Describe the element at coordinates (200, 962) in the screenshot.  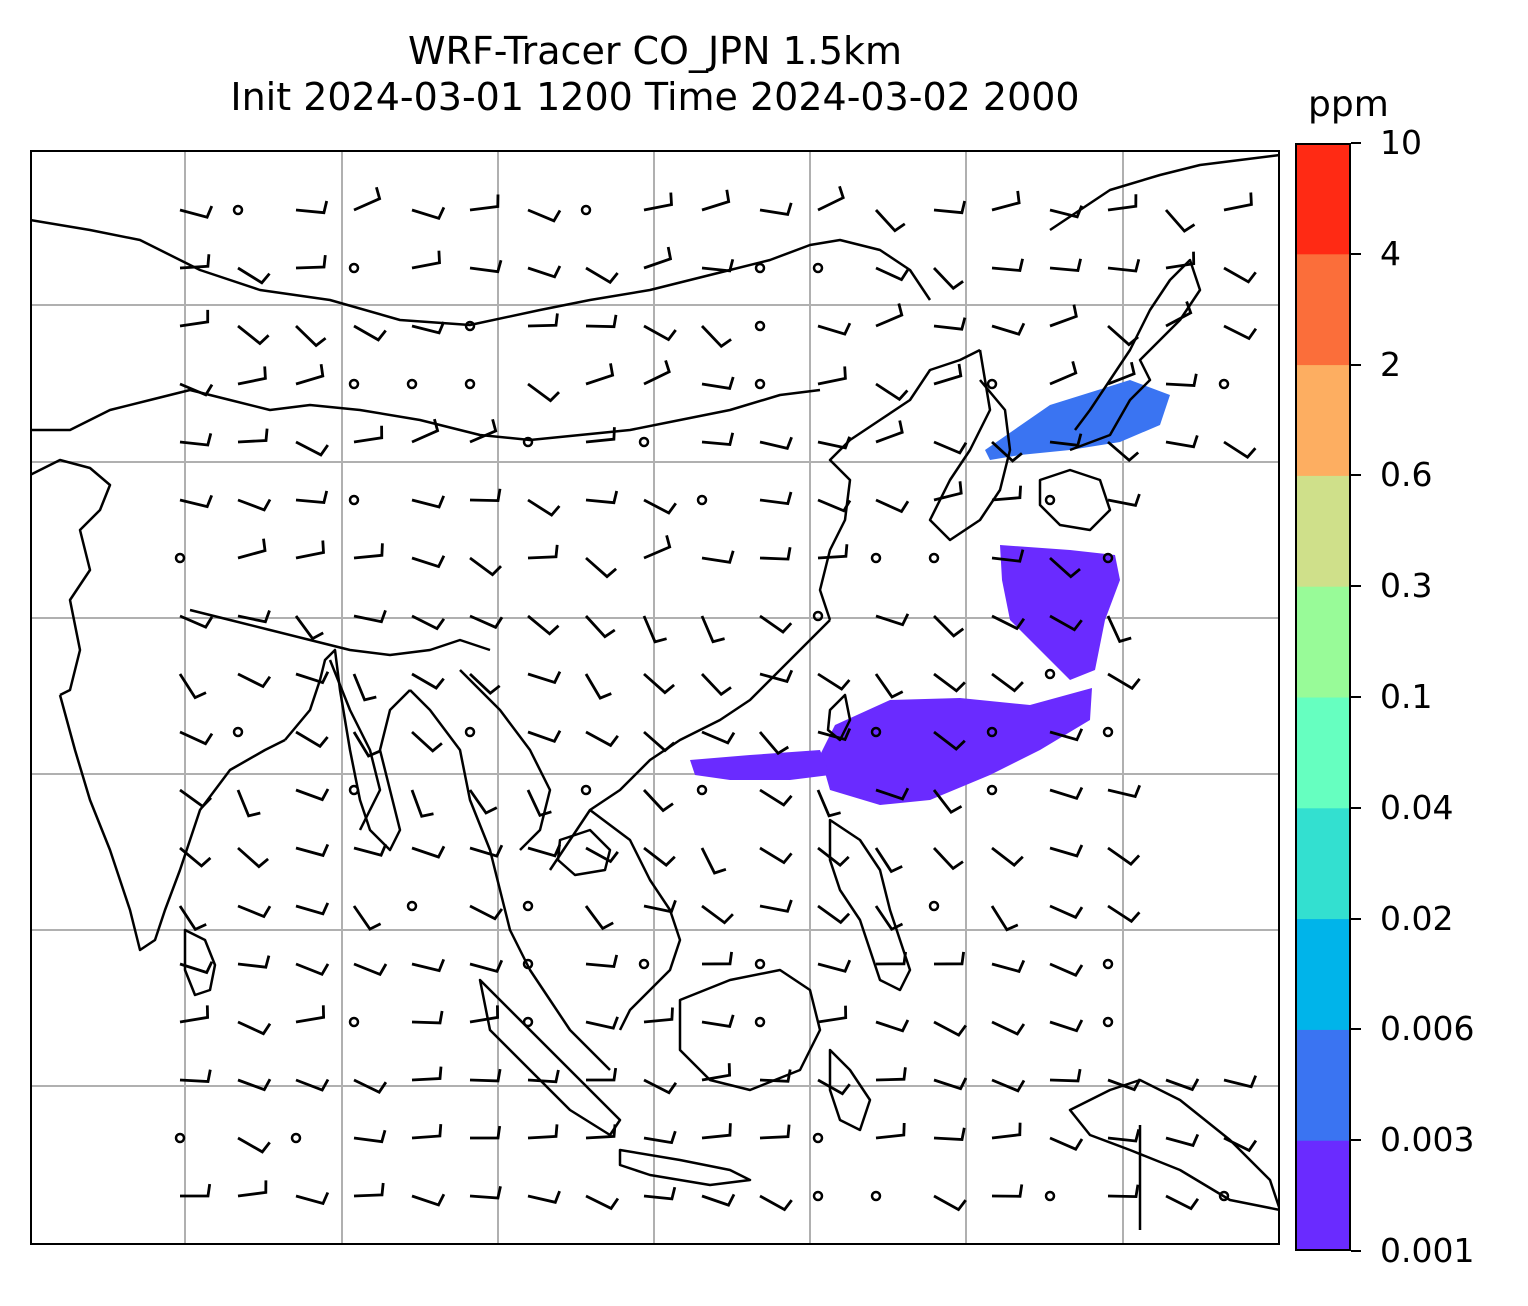
I see `coast-sri-lanka` at that location.